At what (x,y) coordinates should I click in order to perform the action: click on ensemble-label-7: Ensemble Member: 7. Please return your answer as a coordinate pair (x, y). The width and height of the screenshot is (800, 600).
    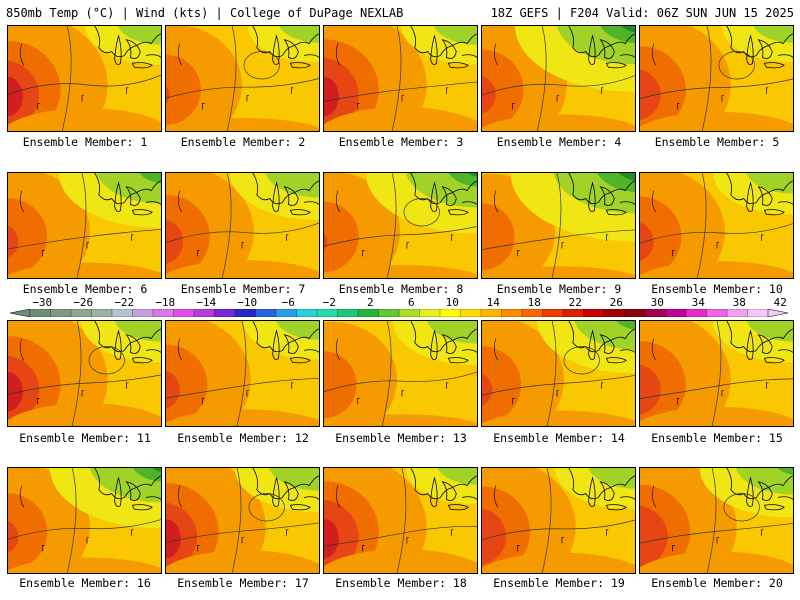
    Looking at the image, I should click on (243, 289).